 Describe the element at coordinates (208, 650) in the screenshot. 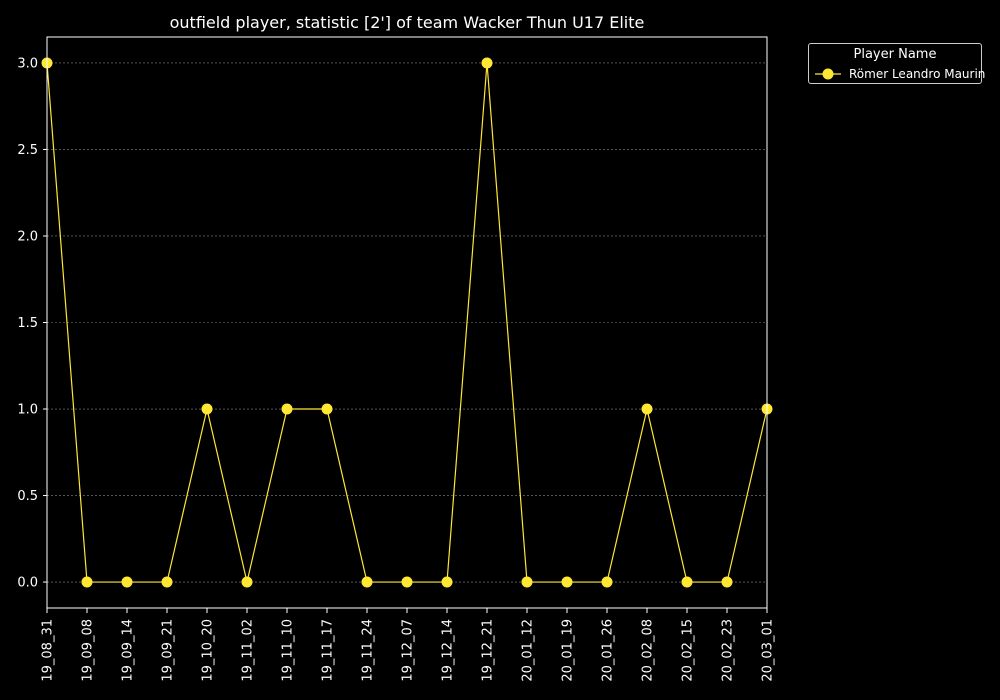

I see `x-tick-label: 19_10_20` at that location.